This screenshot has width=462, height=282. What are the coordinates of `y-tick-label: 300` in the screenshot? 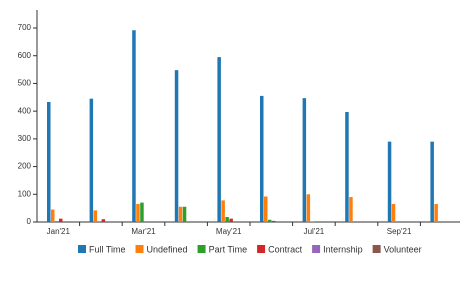 It's located at (25, 138).